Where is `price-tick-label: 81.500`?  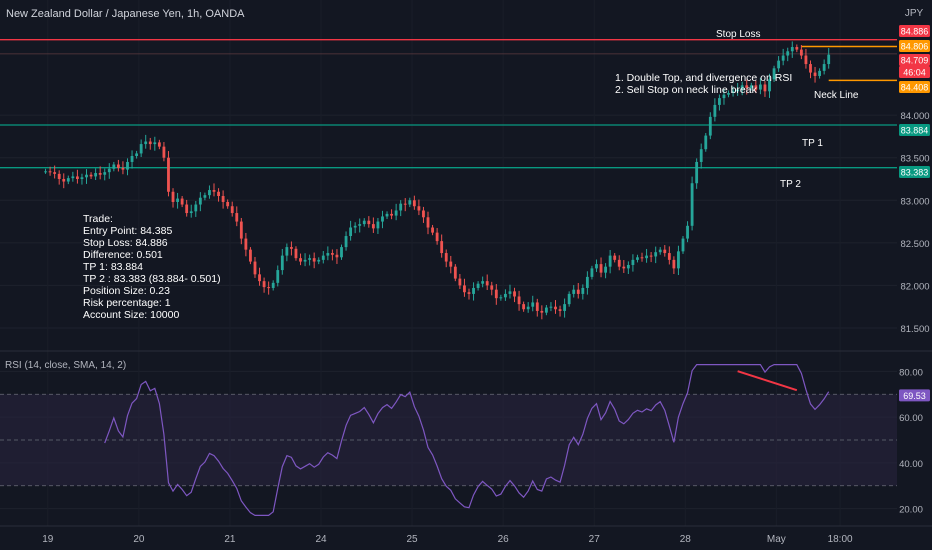 price-tick-label: 81.500 is located at coordinates (914, 329).